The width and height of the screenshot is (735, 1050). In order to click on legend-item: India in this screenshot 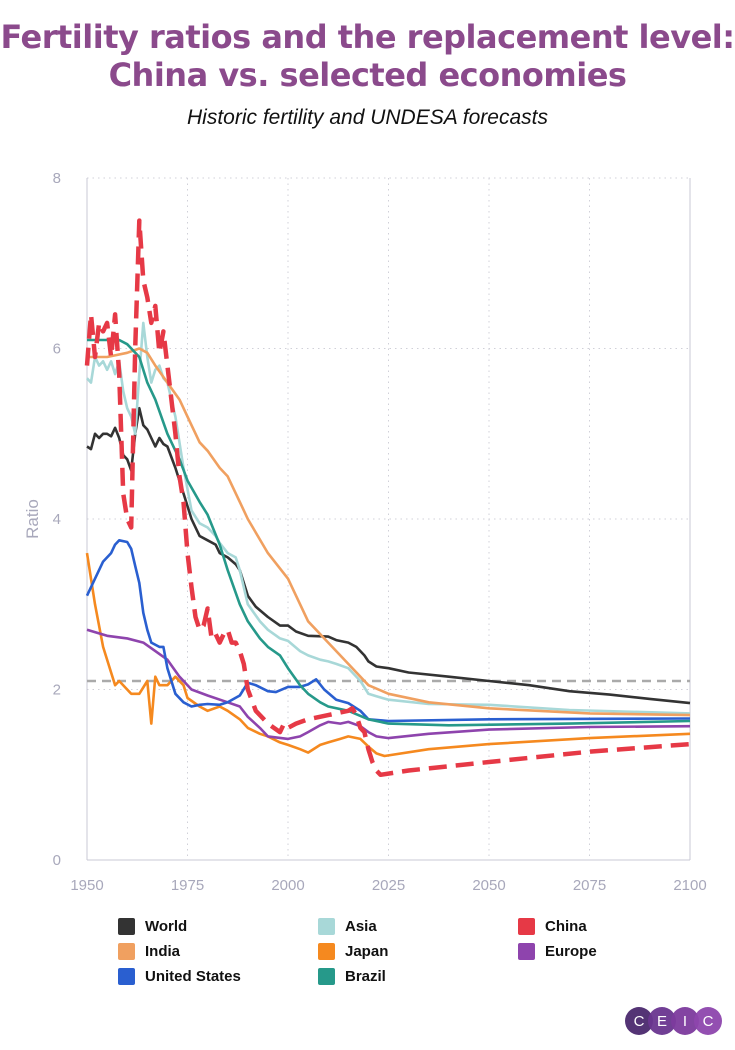, I will do `click(218, 951)`.